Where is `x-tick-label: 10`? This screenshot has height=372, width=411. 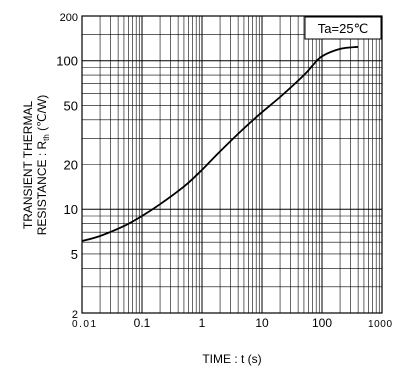 x-tick-label: 10 is located at coordinates (262, 323).